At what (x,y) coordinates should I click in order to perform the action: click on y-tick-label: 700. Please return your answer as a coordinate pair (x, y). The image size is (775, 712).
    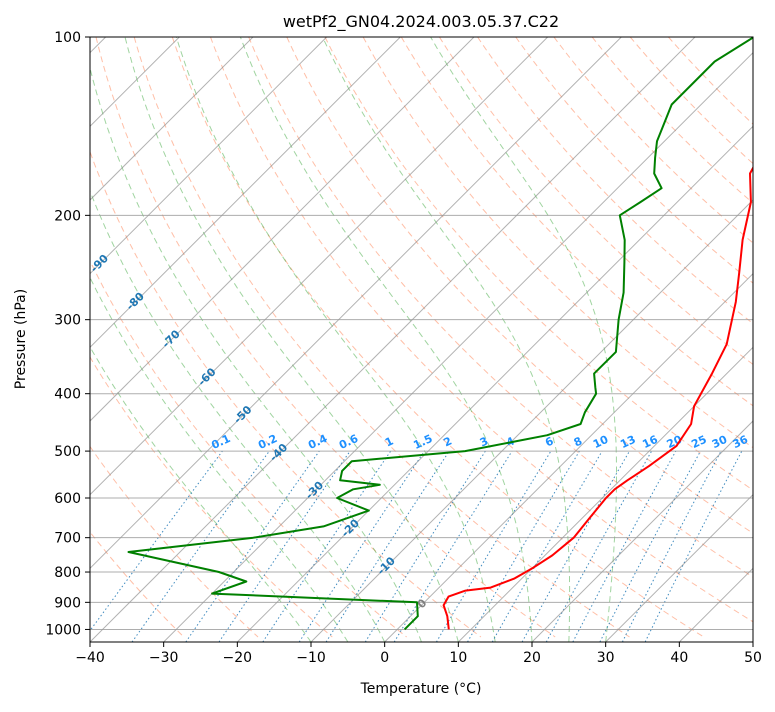
    Looking at the image, I should click on (67, 539).